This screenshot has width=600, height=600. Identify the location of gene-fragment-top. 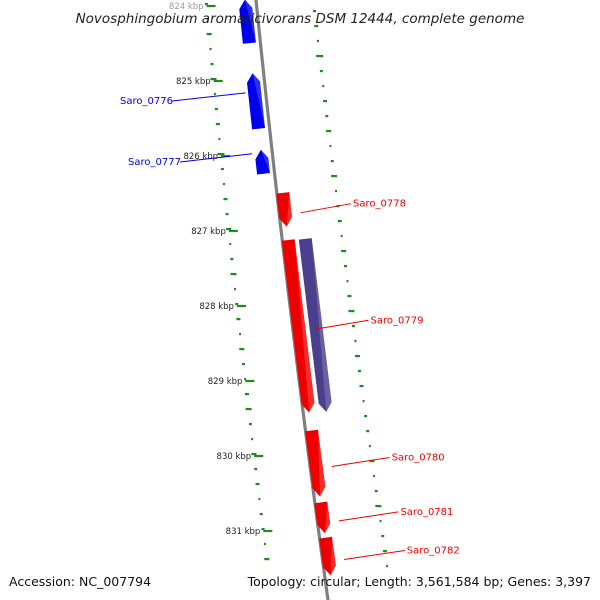
(247, 22).